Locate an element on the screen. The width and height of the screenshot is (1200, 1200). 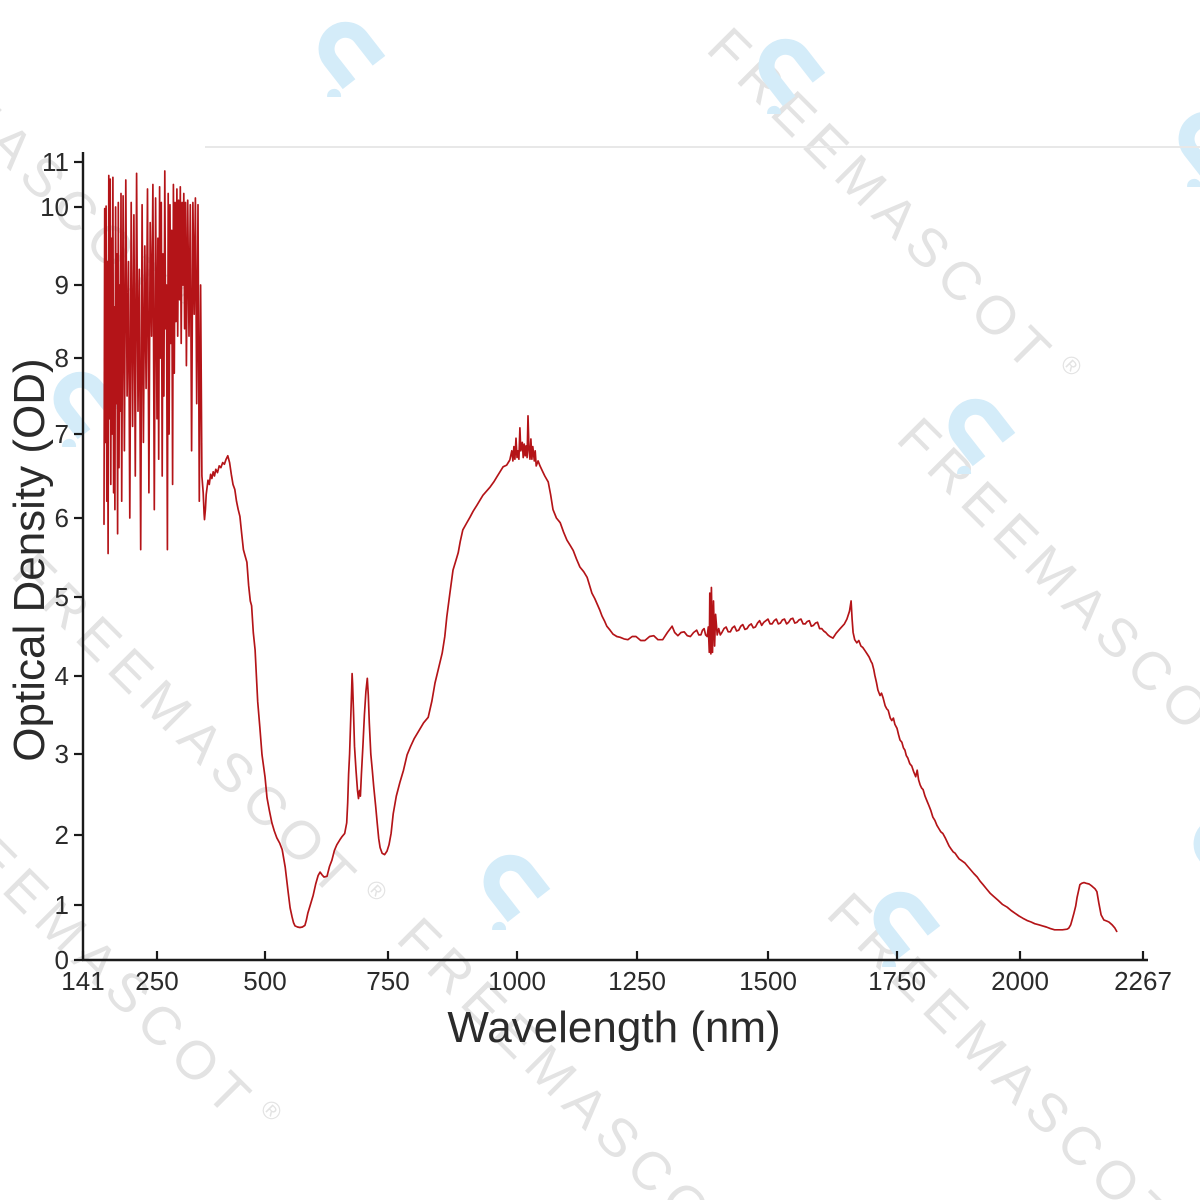
x-tick-label: 750 is located at coordinates (387, 981).